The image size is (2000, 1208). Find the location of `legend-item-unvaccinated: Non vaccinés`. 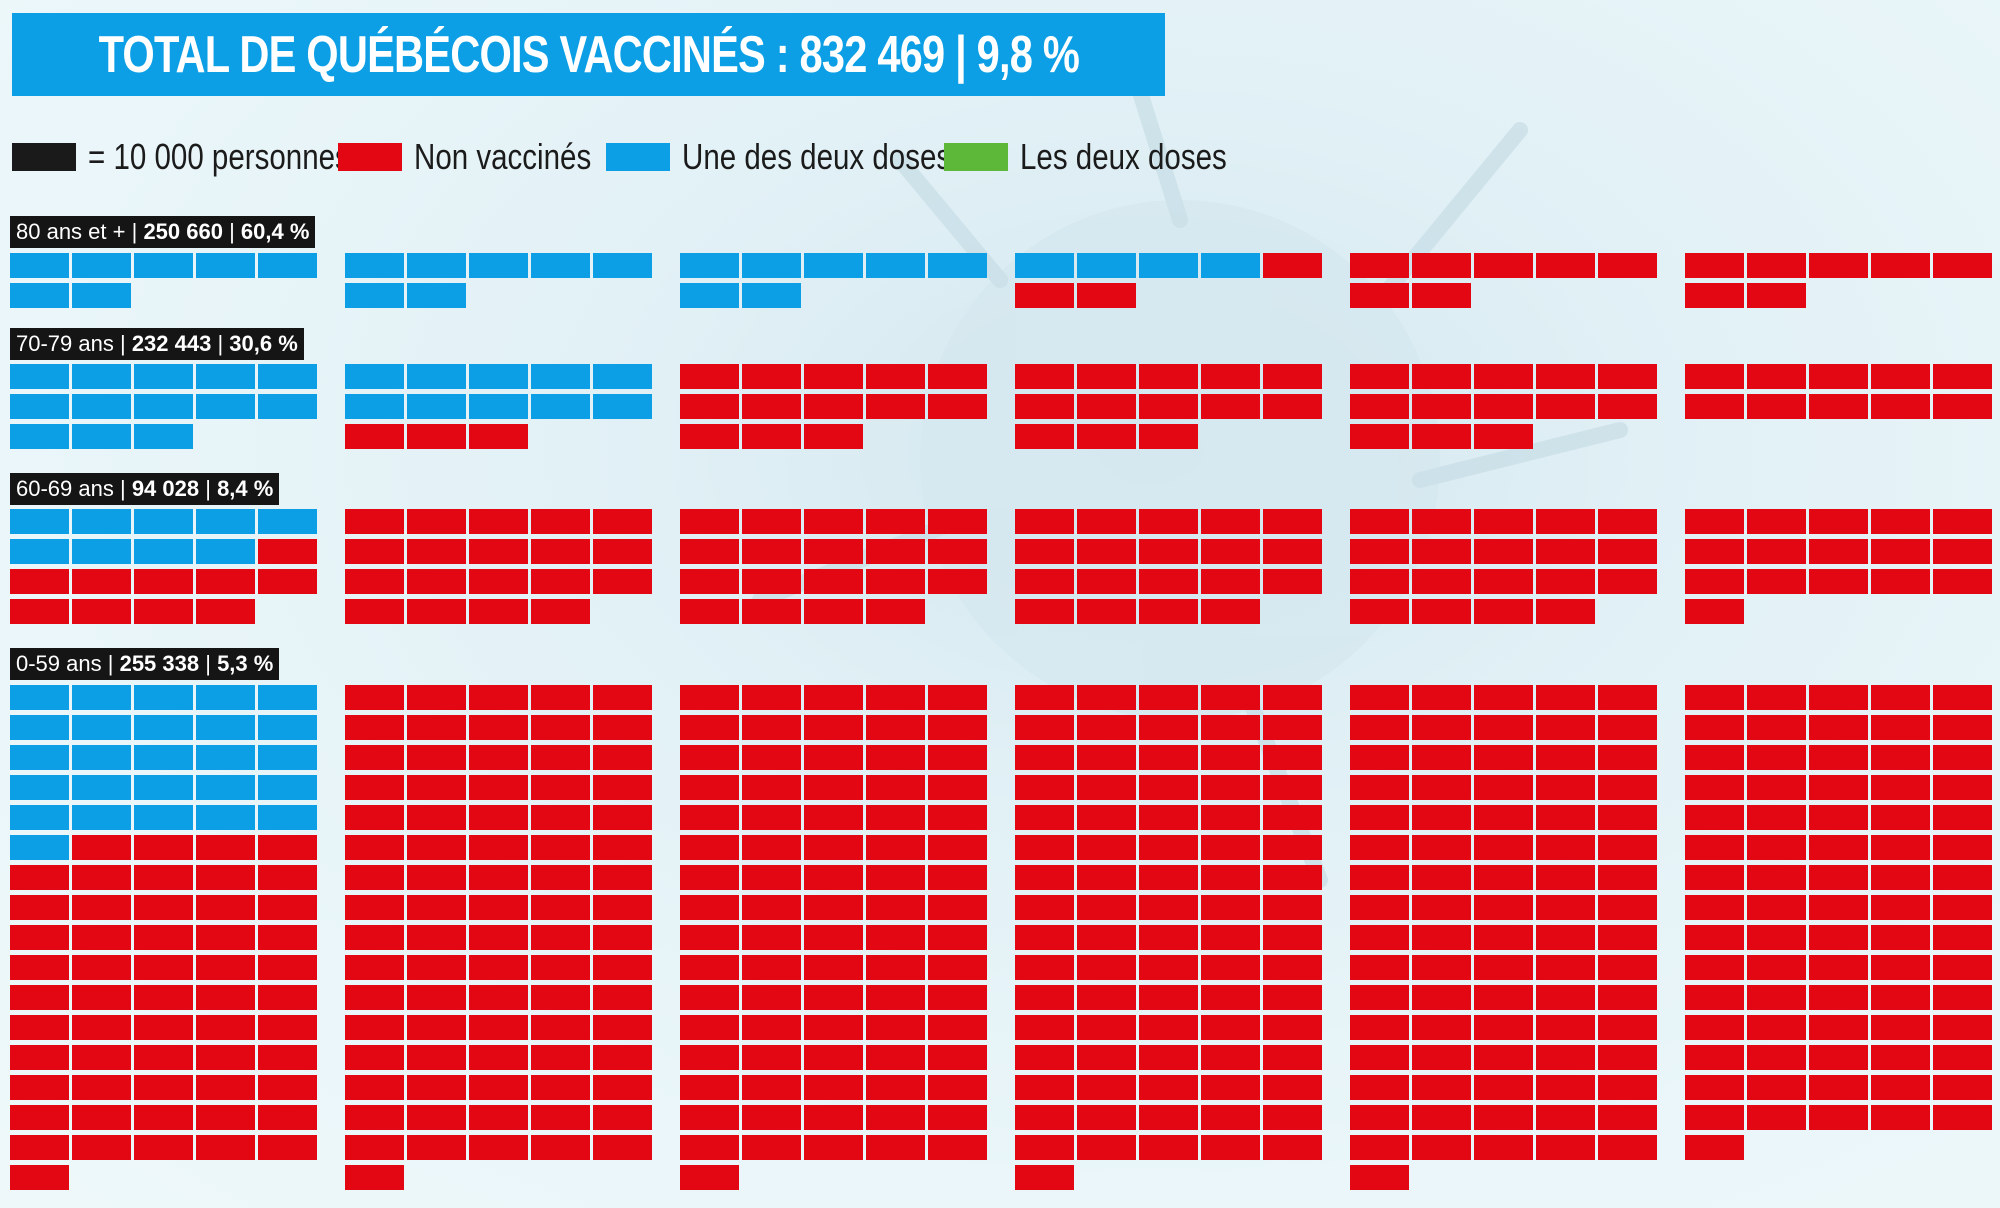

legend-item-unvaccinated: Non vaccinés is located at coordinates (484, 157).